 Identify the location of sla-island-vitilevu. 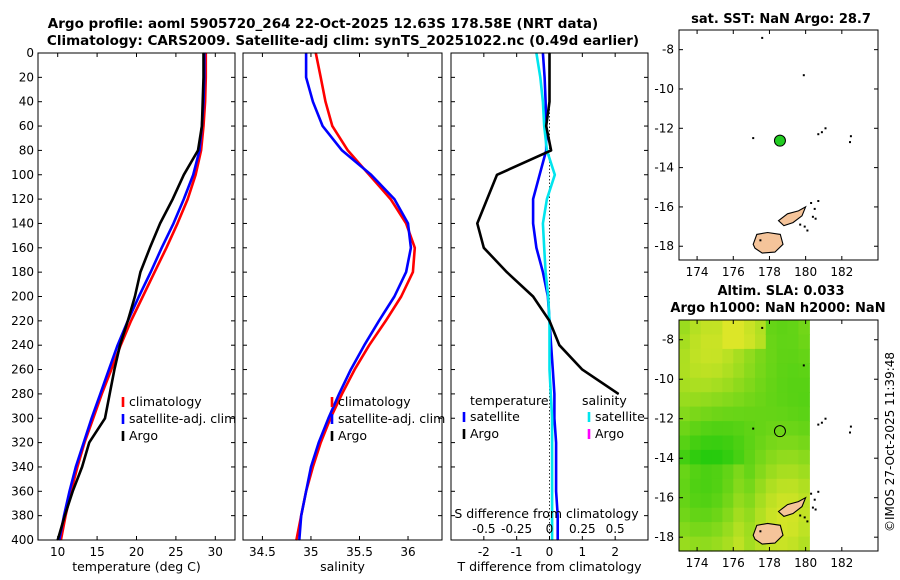
(768, 533).